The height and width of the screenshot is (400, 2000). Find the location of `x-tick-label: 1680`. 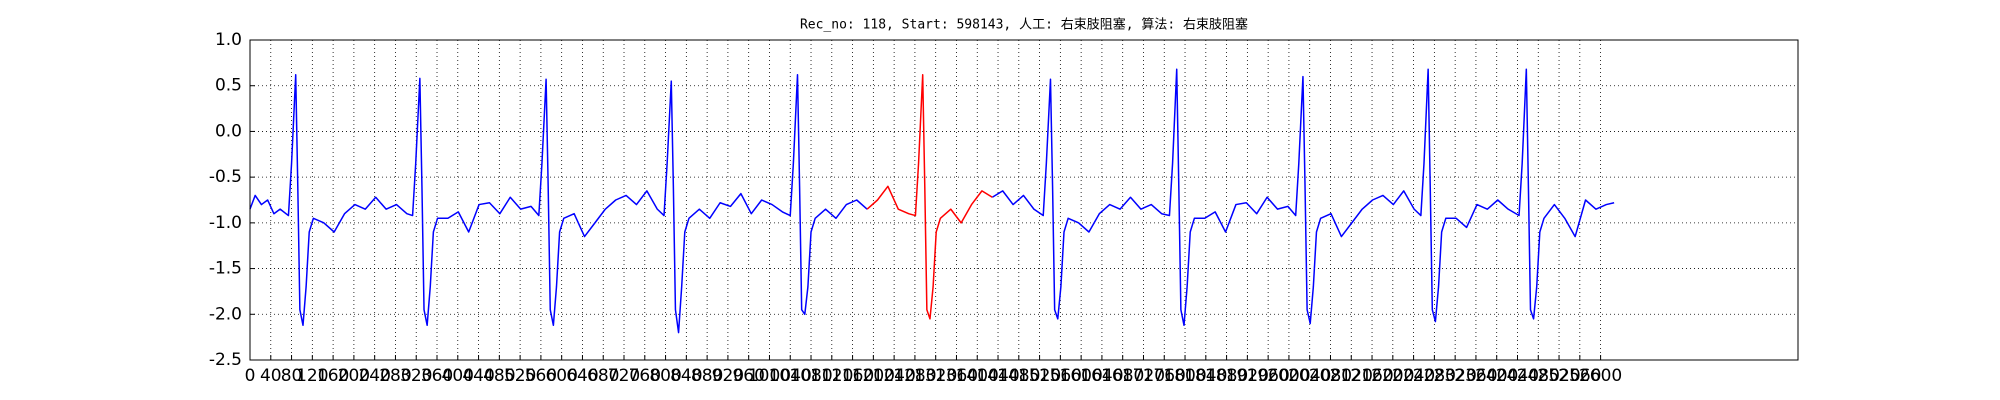

x-tick-label: 1680 is located at coordinates (1122, 376).